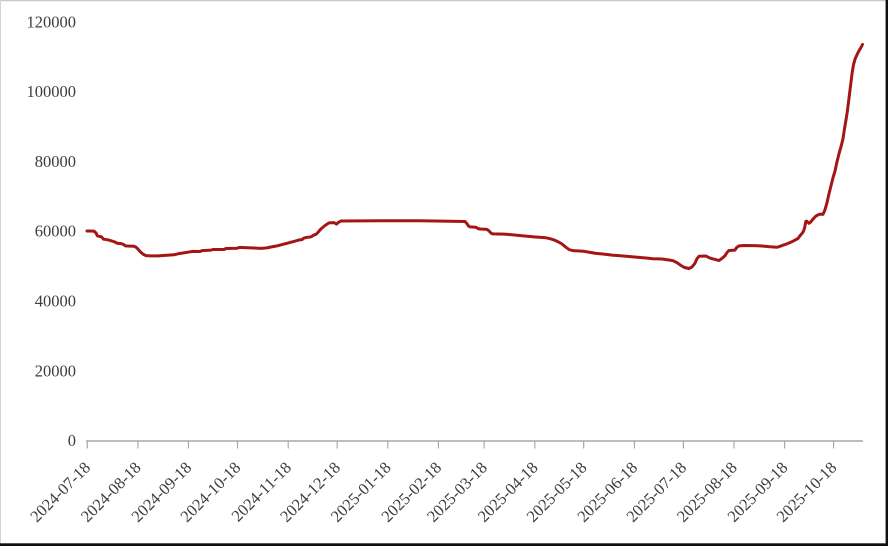 The height and width of the screenshot is (551, 888). I want to click on svg-text: 0, so click(72, 440).